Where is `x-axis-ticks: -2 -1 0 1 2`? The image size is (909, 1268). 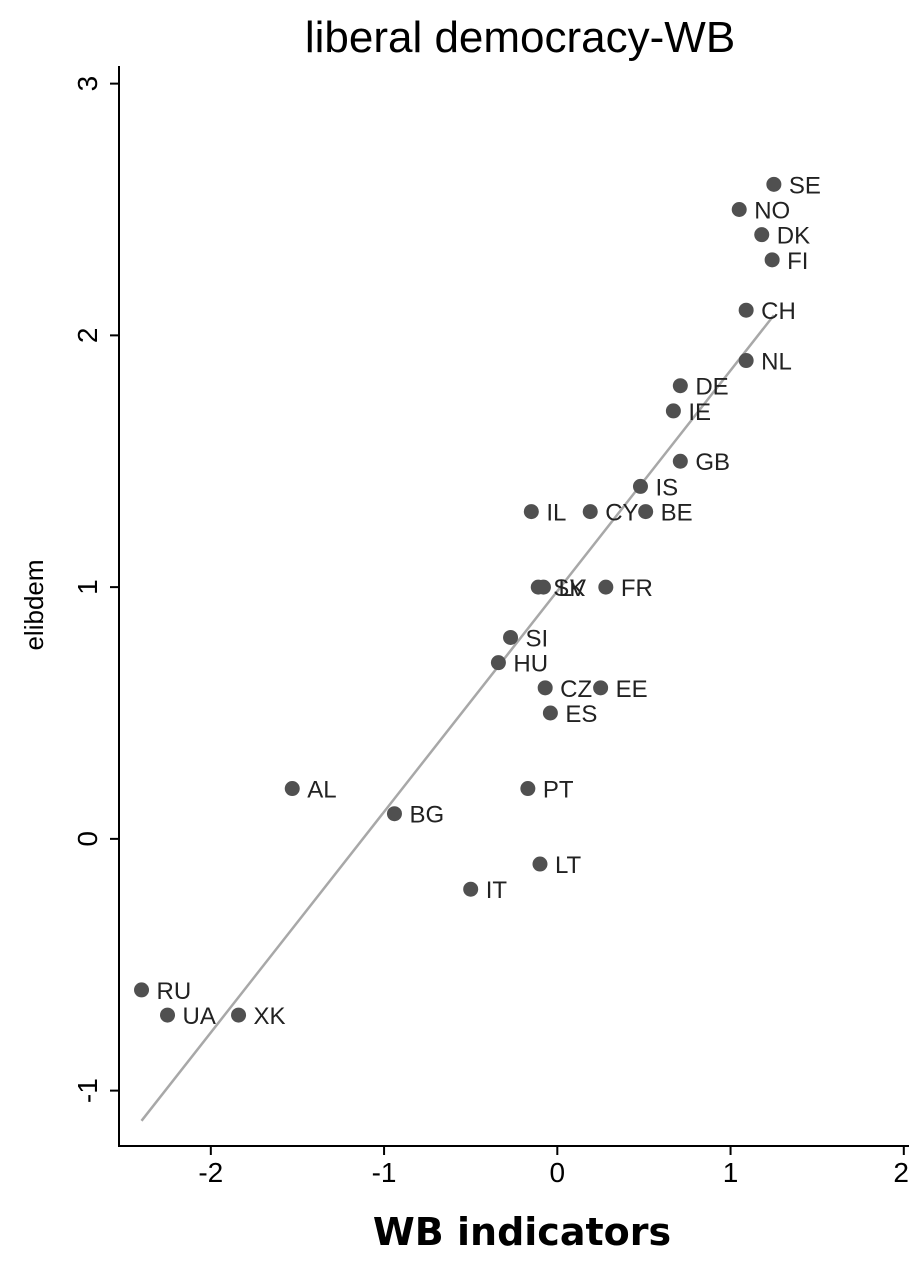
x-axis-ticks: -2 -1 0 1 2 is located at coordinates (553, 1167).